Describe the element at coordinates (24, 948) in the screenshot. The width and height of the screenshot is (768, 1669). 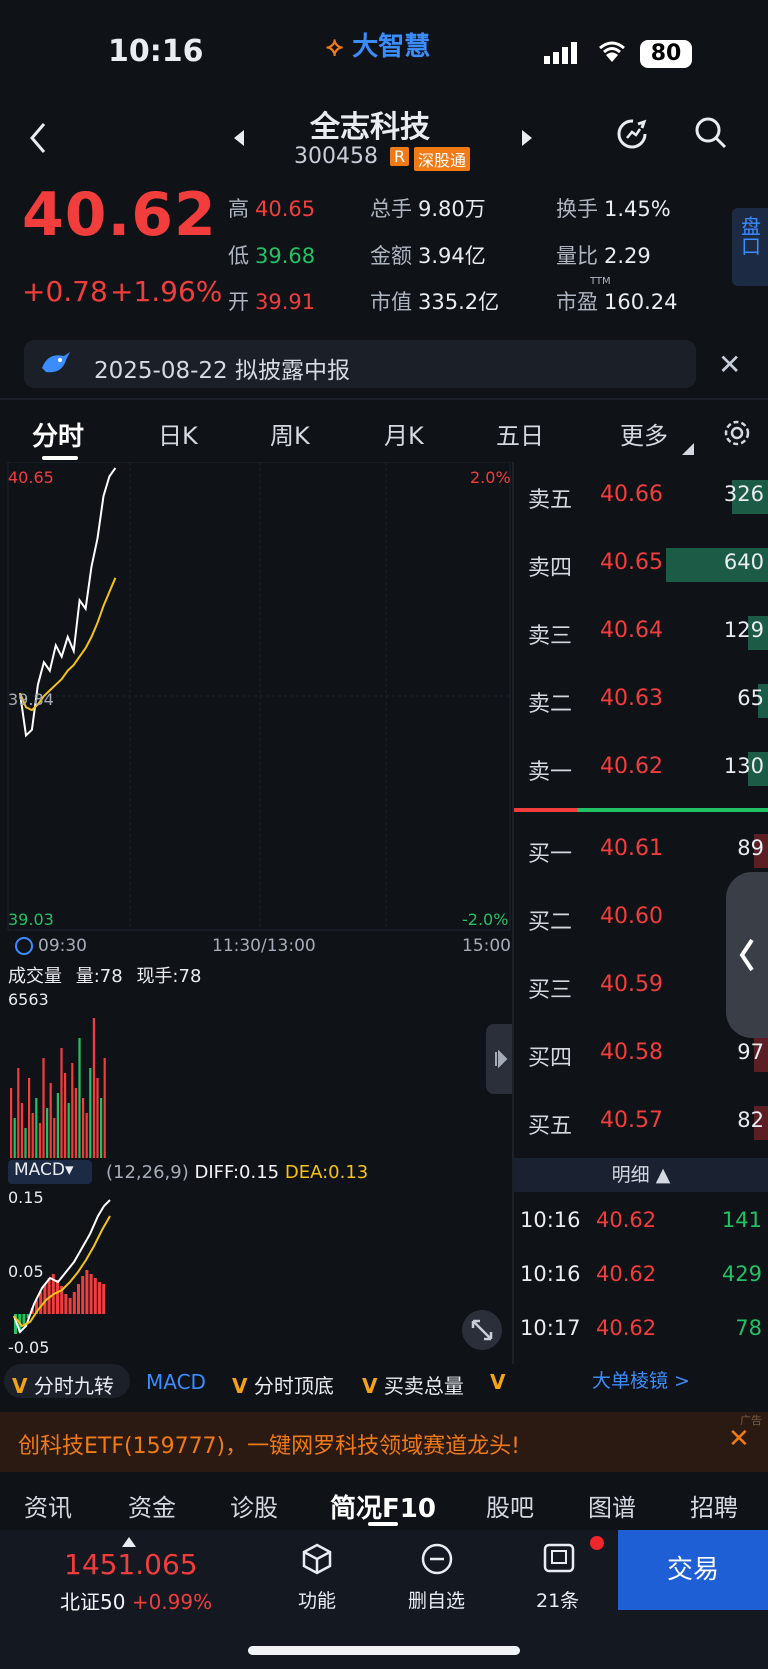
I see `clock-icon` at that location.